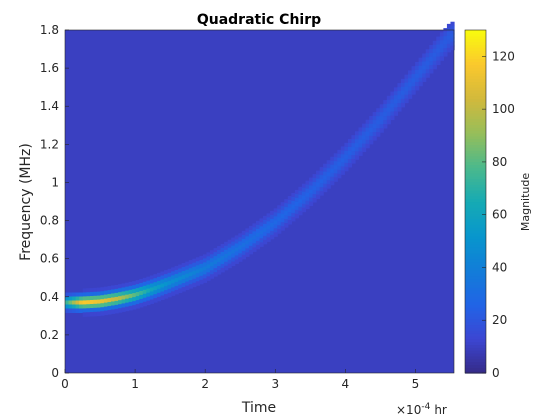 Image resolution: width=560 pixels, height=420 pixels. What do you see at coordinates (240, 380) in the screenshot?
I see `x-axis: 0 1 2 3 4 5` at bounding box center [240, 380].